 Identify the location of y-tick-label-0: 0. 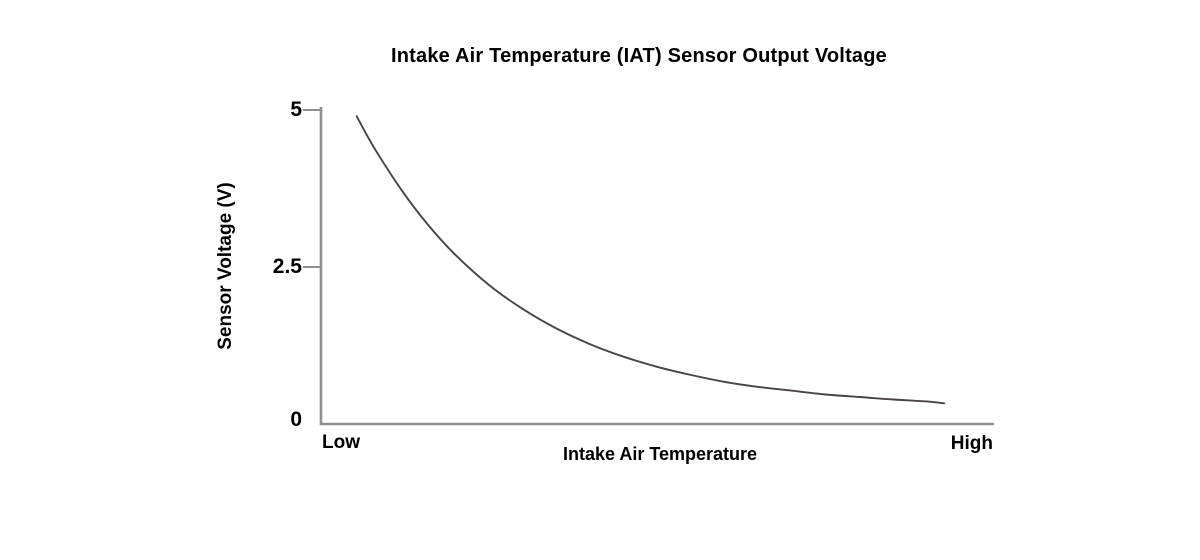
(296, 419).